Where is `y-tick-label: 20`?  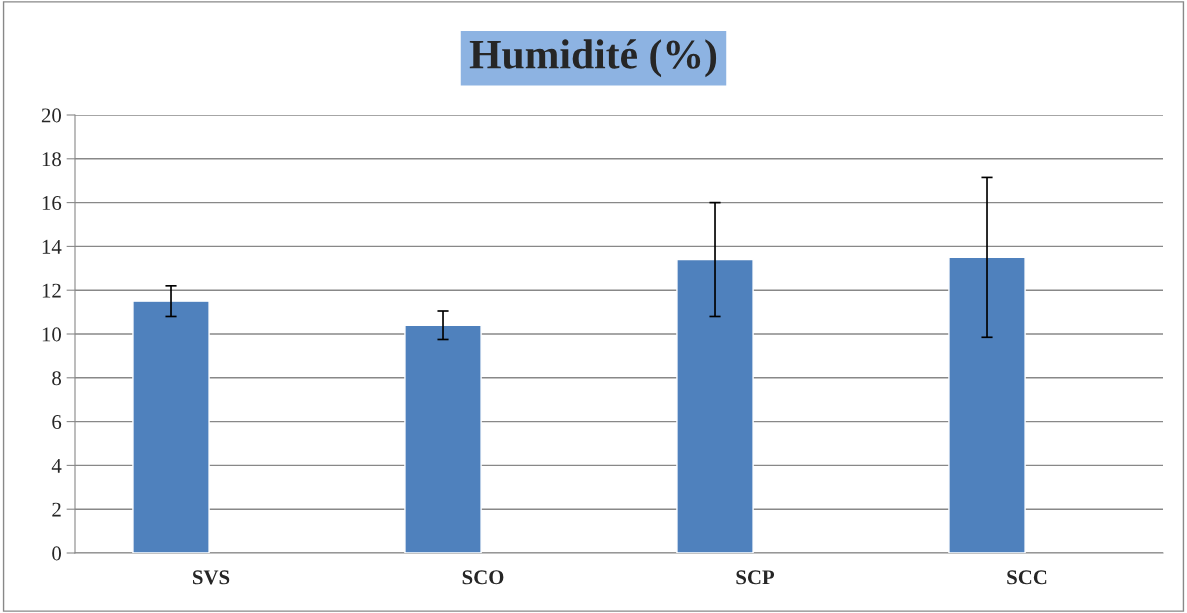
y-tick-label: 20 is located at coordinates (51, 115).